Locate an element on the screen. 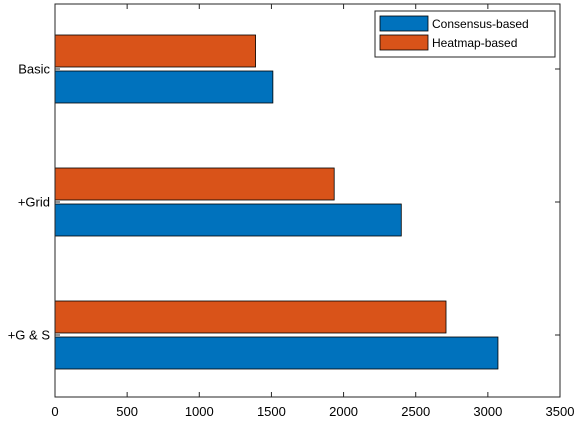 The image size is (578, 429). x-tick-label-5: 2500 is located at coordinates (415, 411).